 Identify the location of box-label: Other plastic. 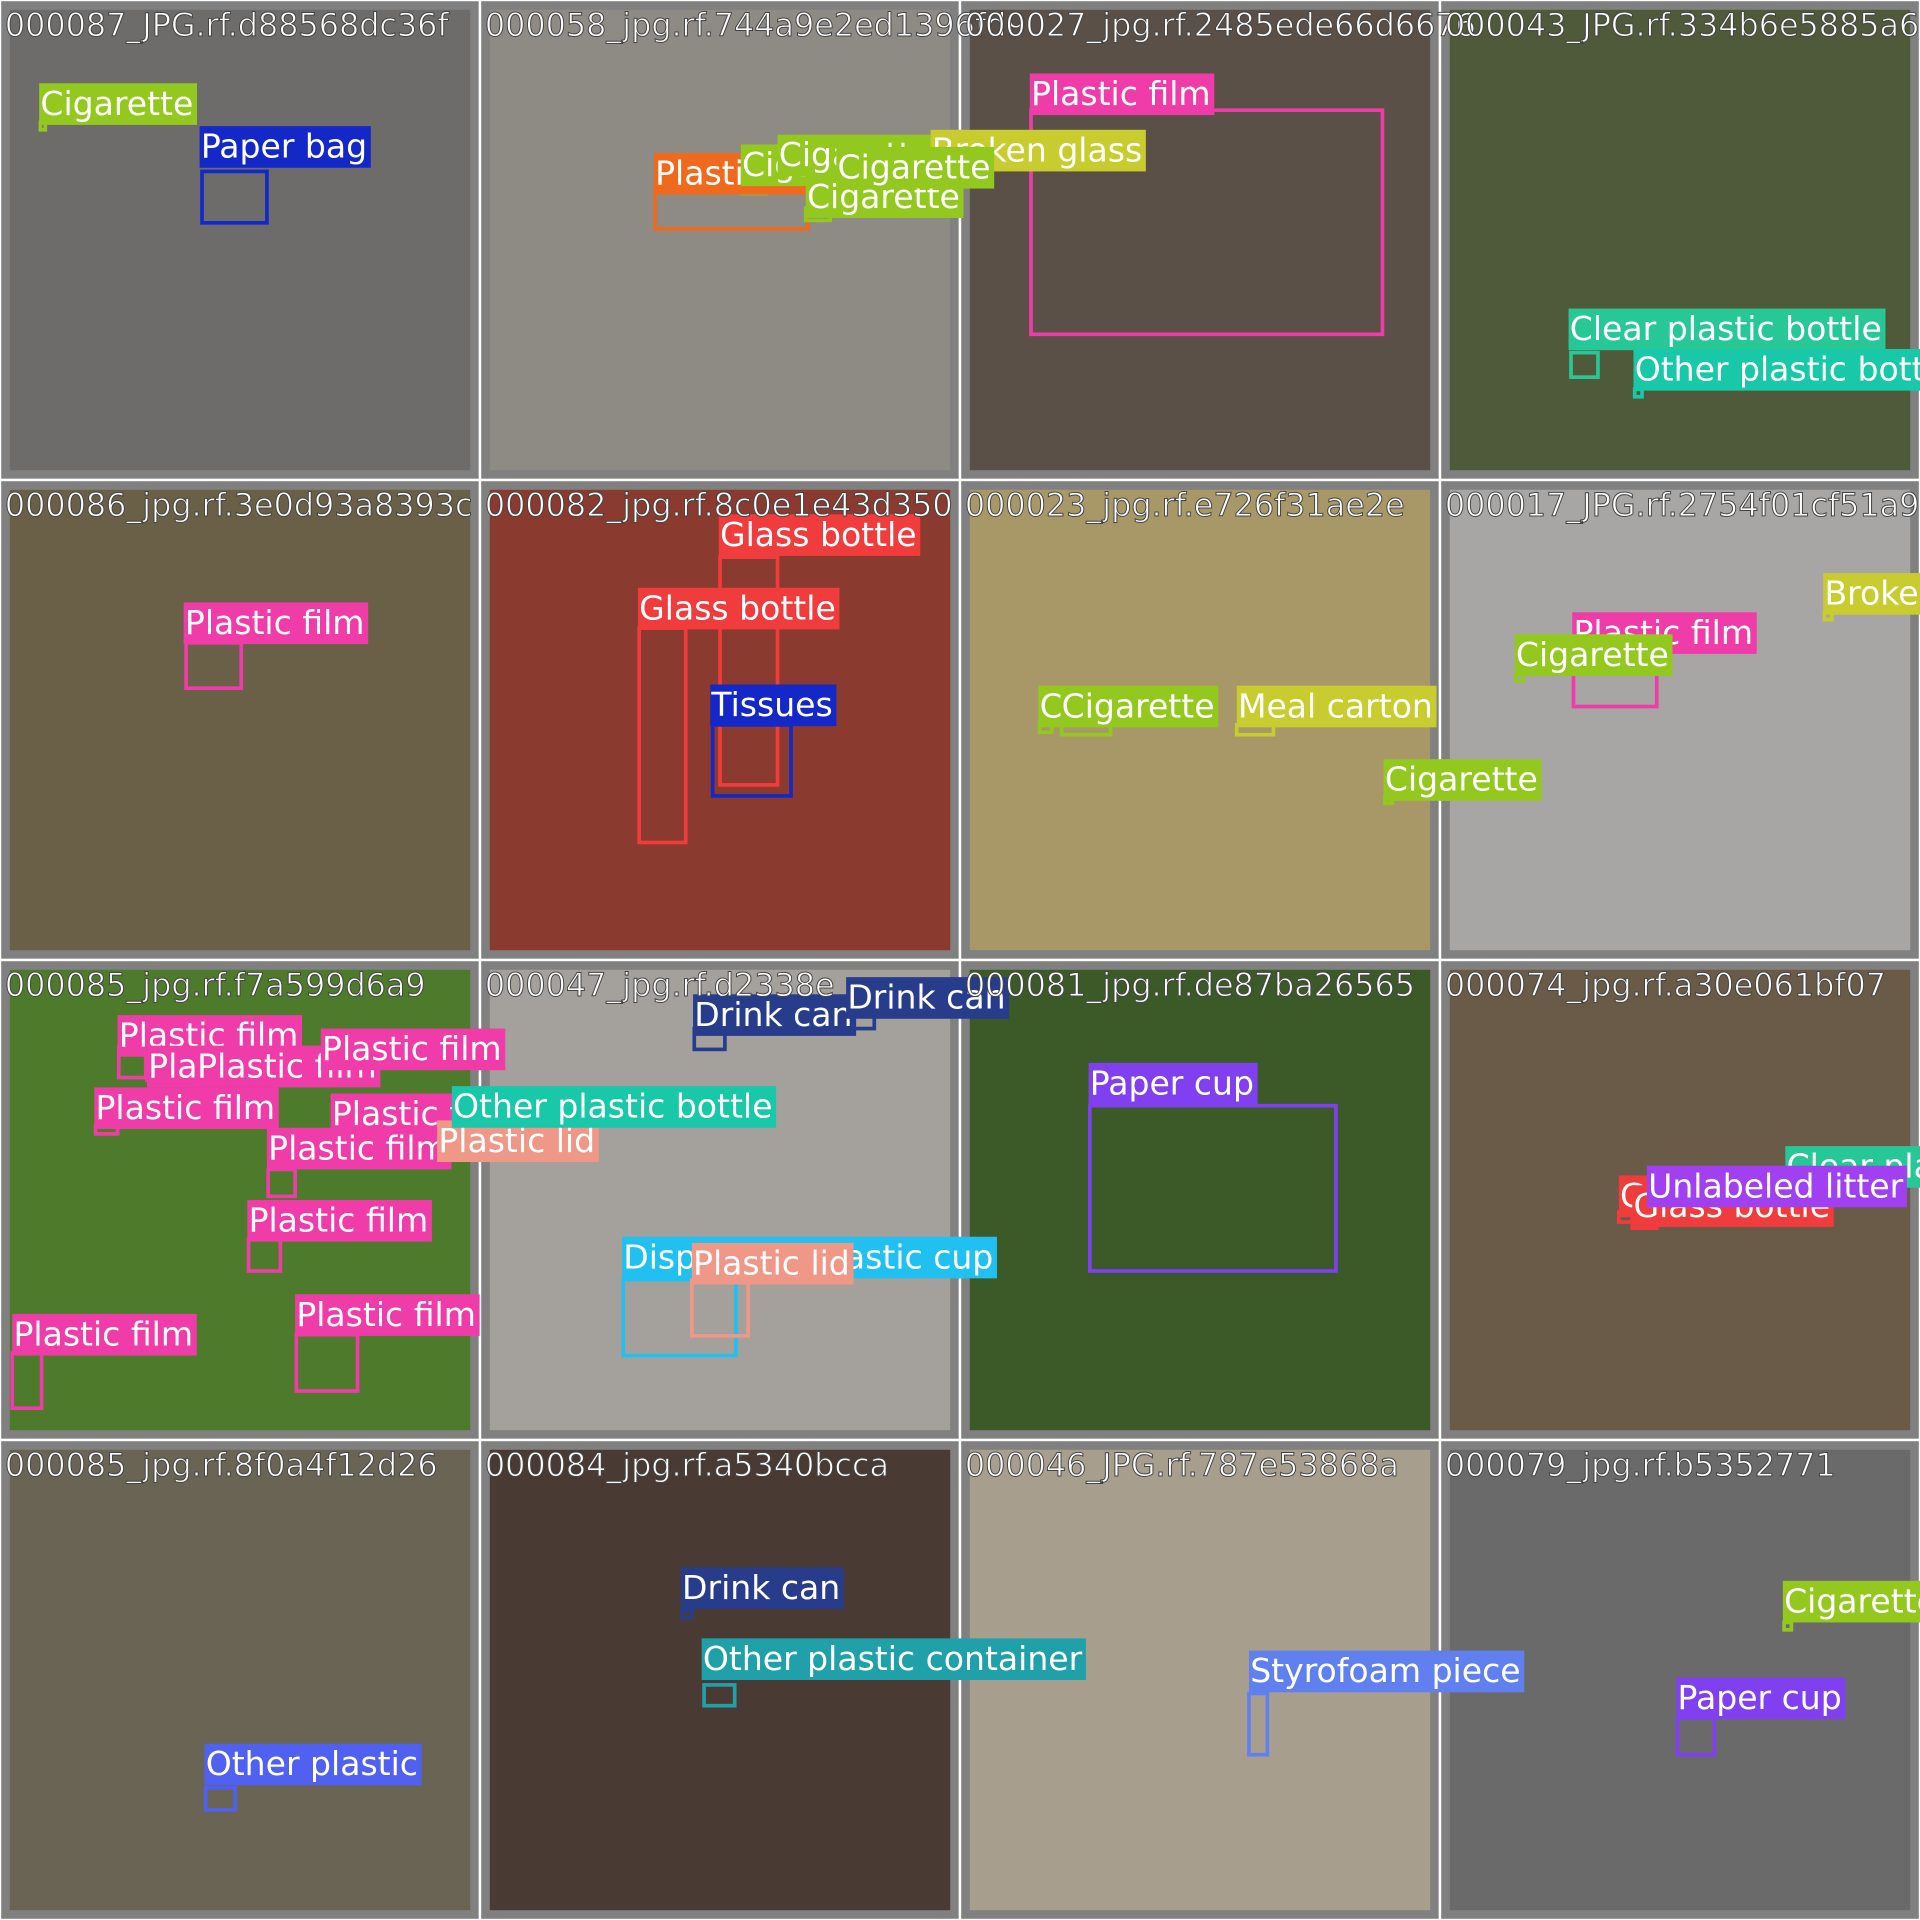
(312, 1763).